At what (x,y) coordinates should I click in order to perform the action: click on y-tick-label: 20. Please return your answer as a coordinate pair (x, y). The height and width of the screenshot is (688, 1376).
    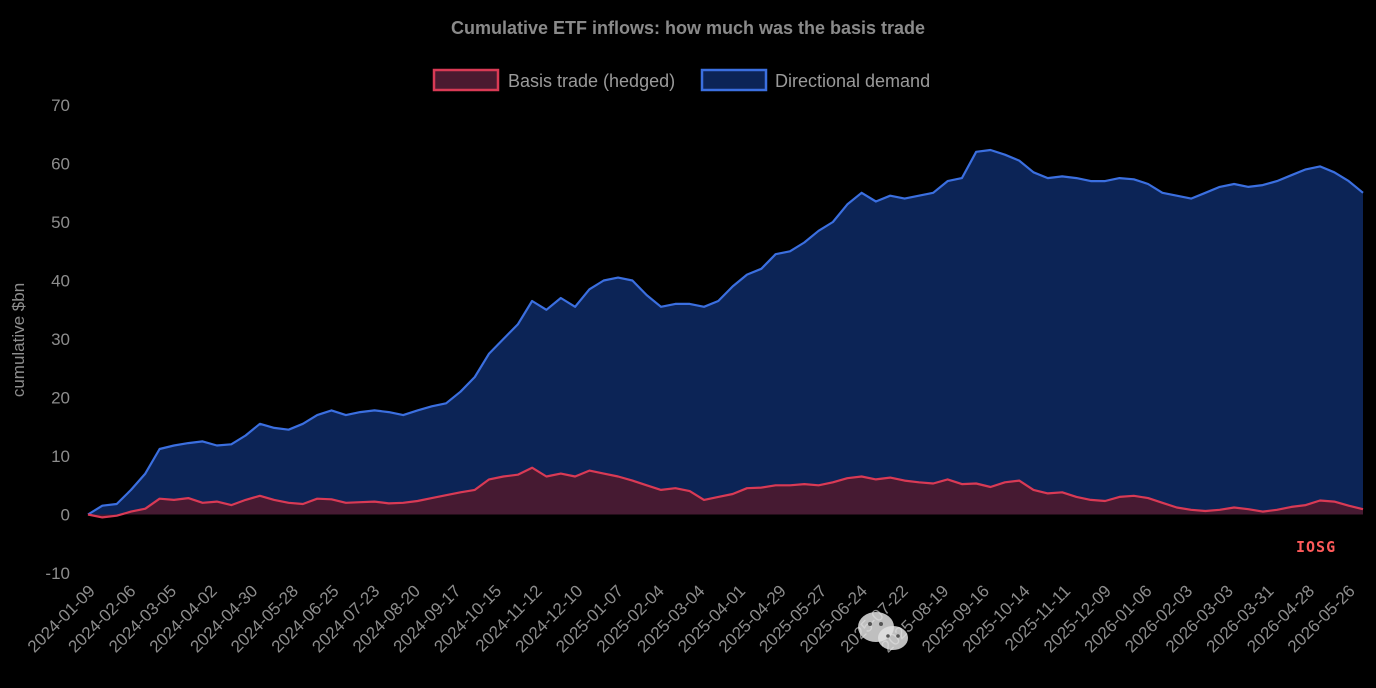
    Looking at the image, I should click on (60, 398).